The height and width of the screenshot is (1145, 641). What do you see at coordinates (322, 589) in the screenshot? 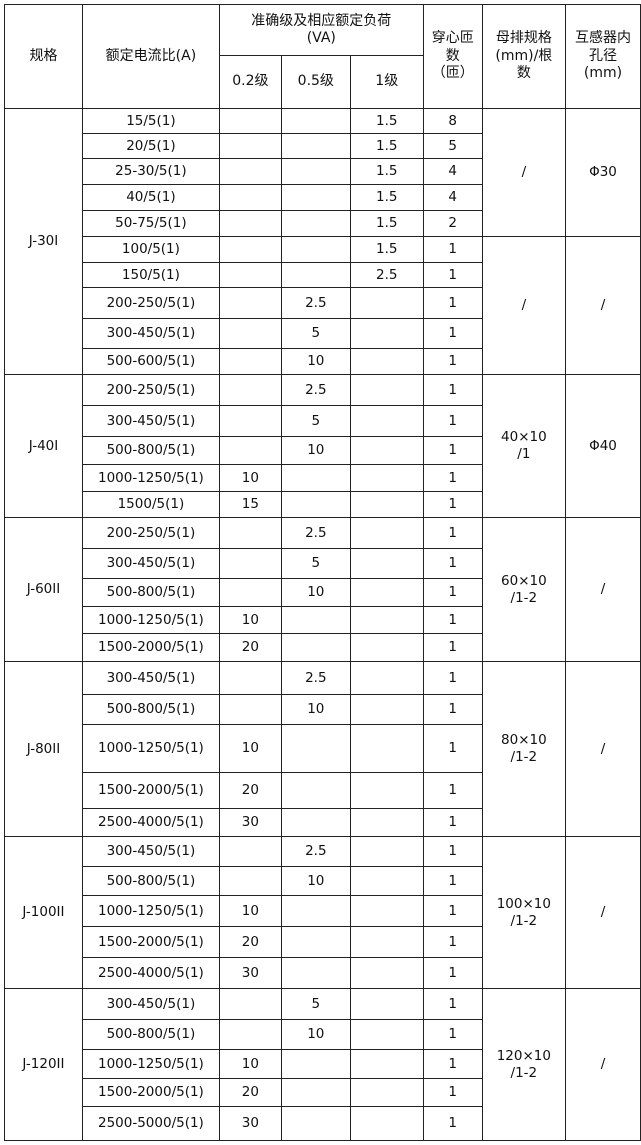
I see `table-row: J-60II 200-250/5(1) 2.5 1 60×10 /1-2/` at bounding box center [322, 589].